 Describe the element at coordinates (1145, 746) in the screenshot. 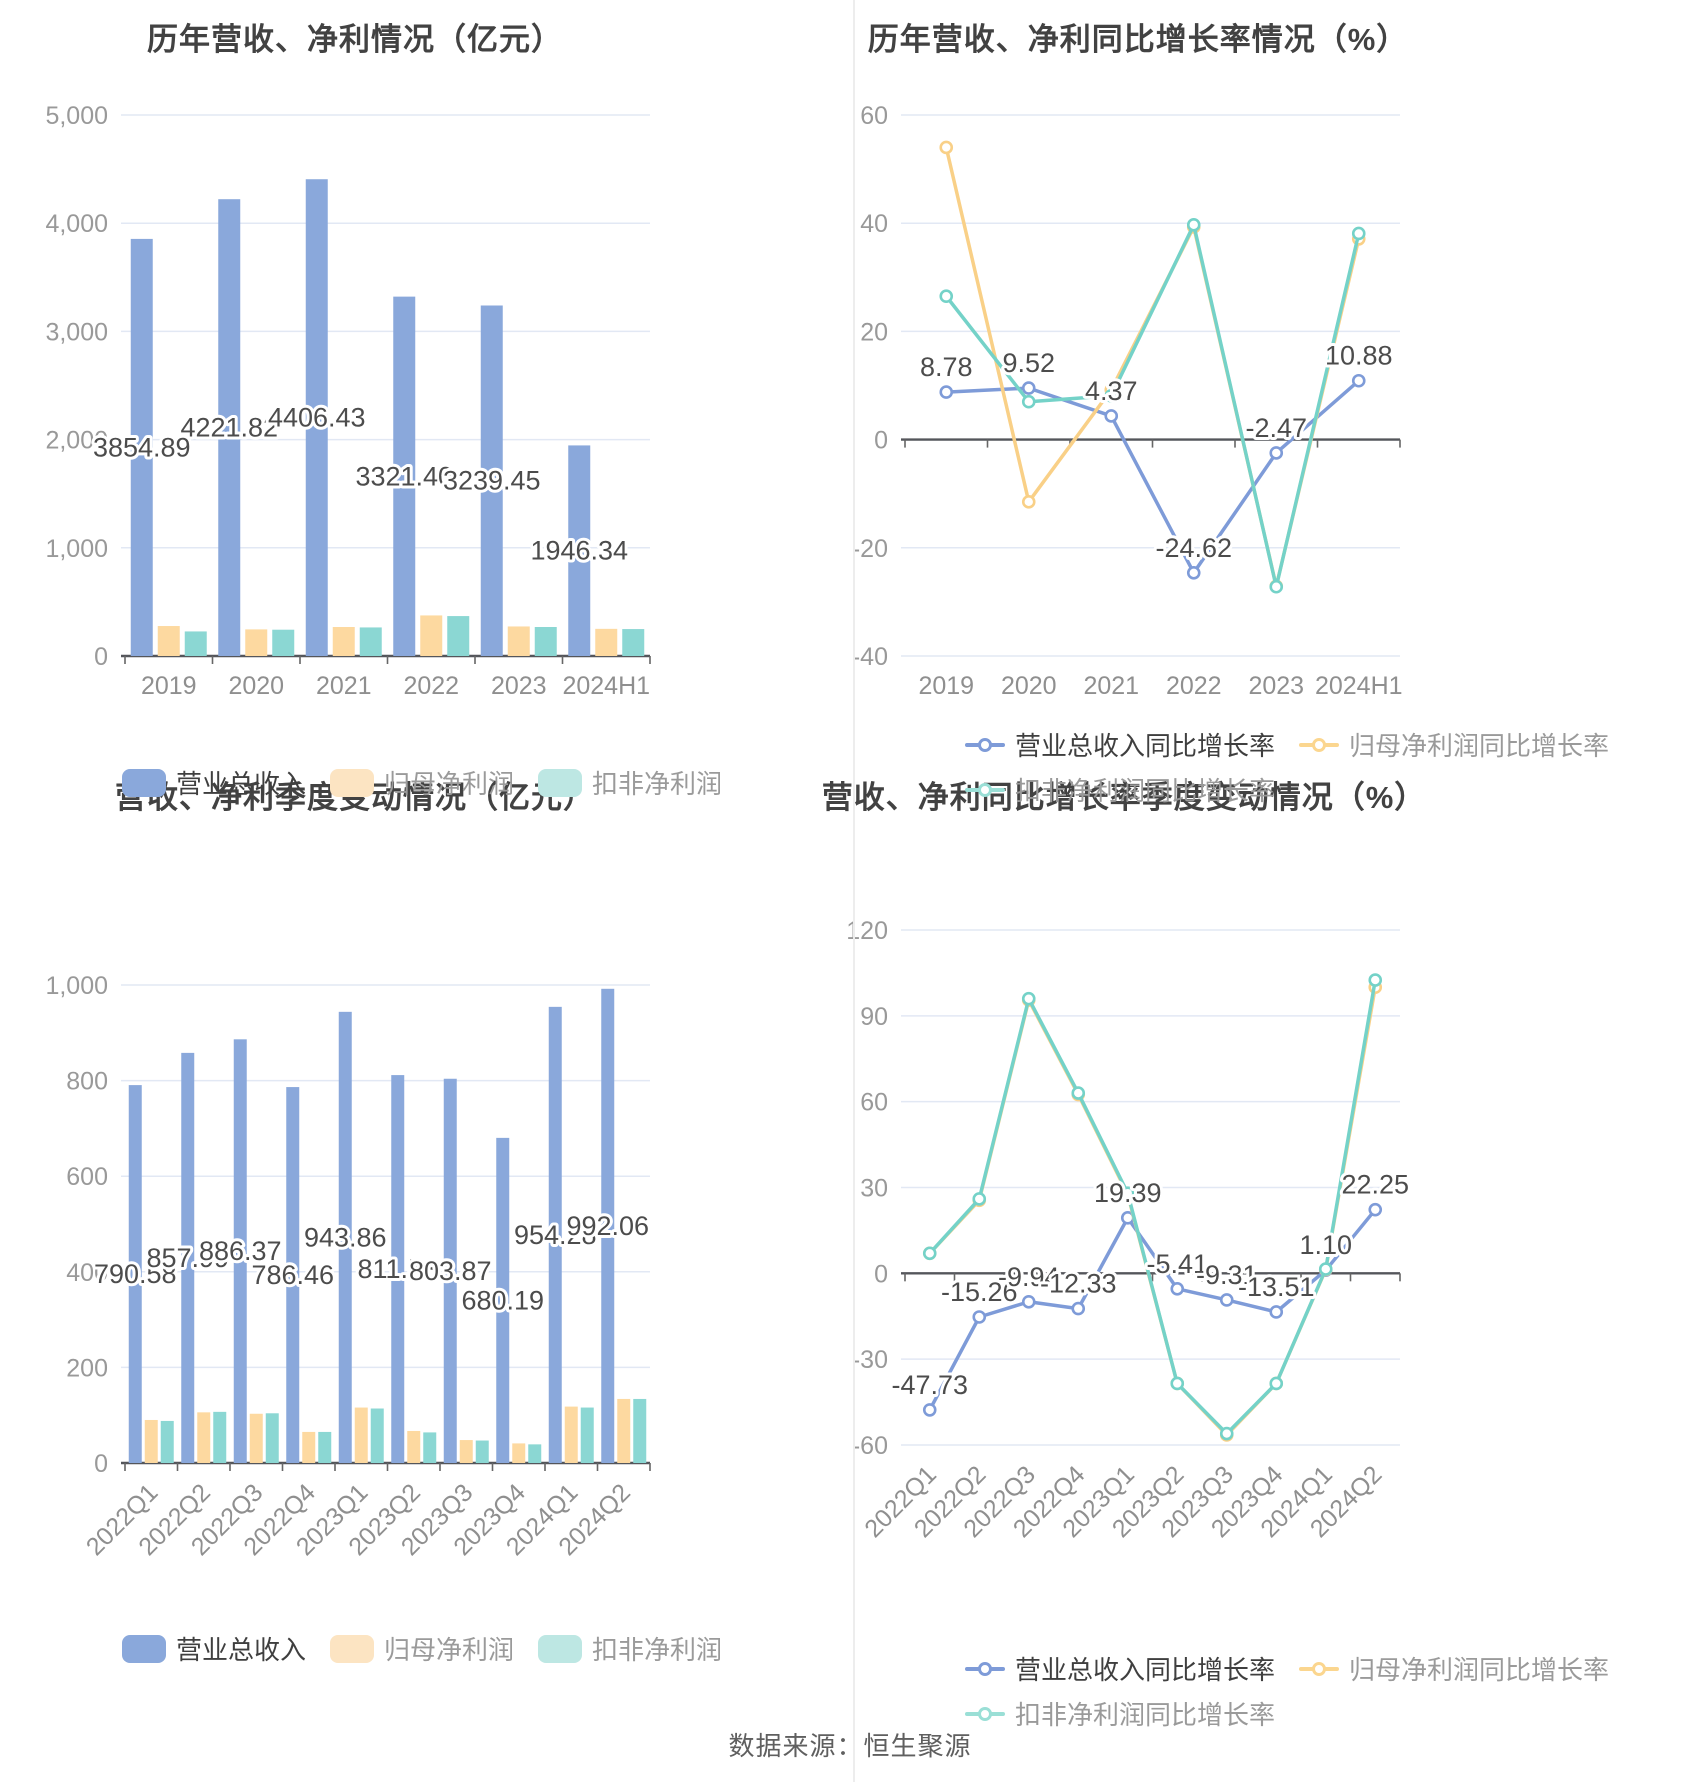

I see `legend-label: 营业总收入同比增长率` at that location.